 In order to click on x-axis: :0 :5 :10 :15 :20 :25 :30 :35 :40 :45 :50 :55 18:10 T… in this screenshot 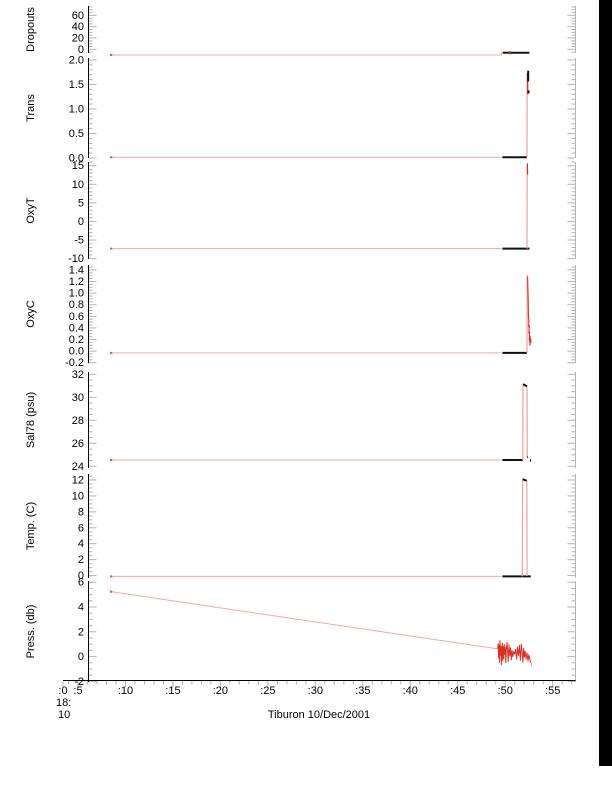, I will do `click(316, 700)`.